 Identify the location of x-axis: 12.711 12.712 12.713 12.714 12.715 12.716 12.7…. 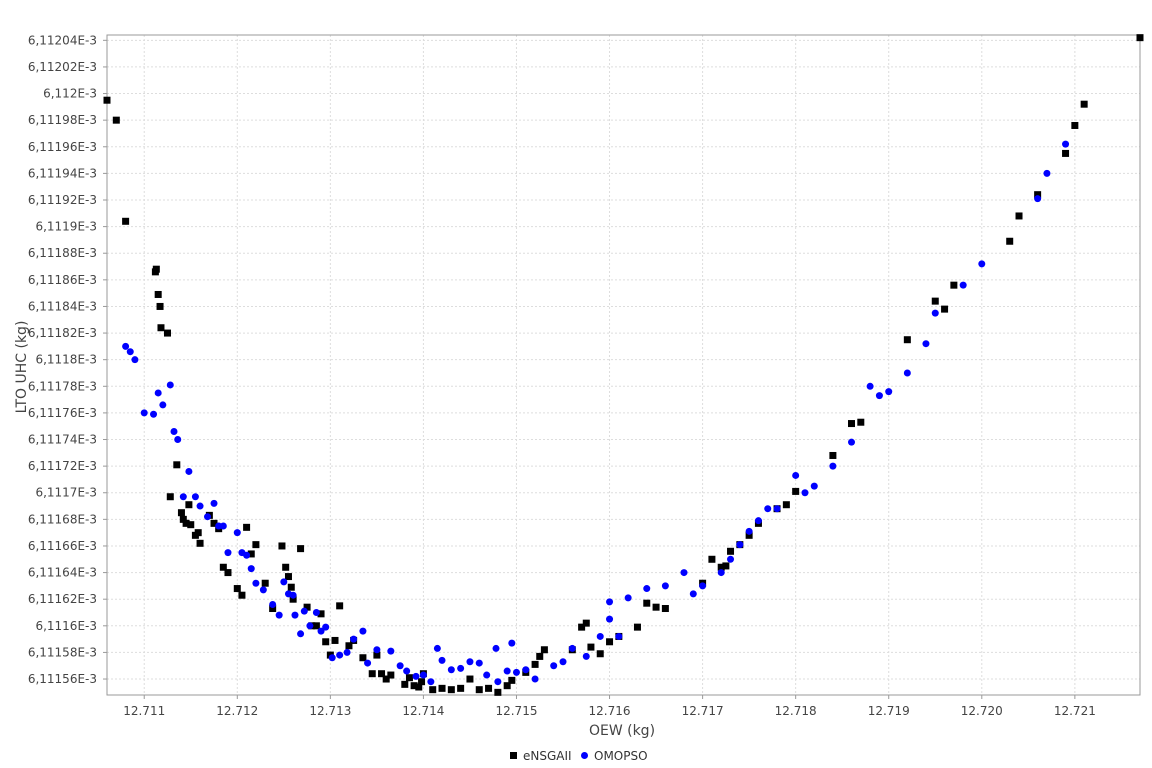
(609, 706).